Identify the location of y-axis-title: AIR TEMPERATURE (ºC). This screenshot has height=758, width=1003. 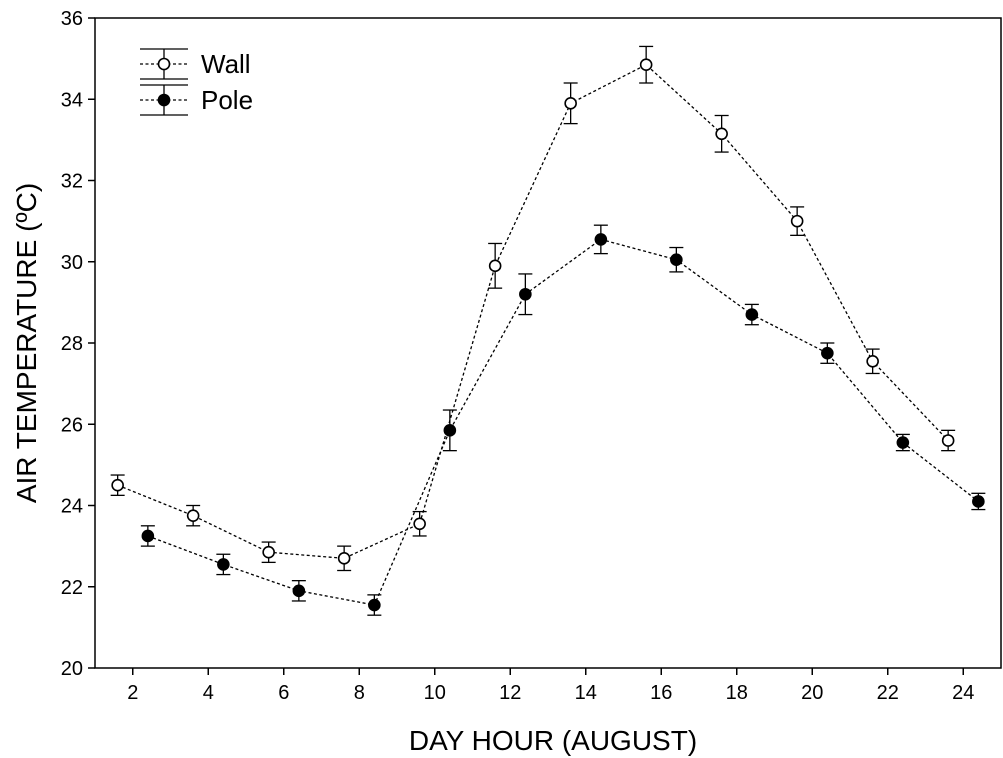
(26, 343).